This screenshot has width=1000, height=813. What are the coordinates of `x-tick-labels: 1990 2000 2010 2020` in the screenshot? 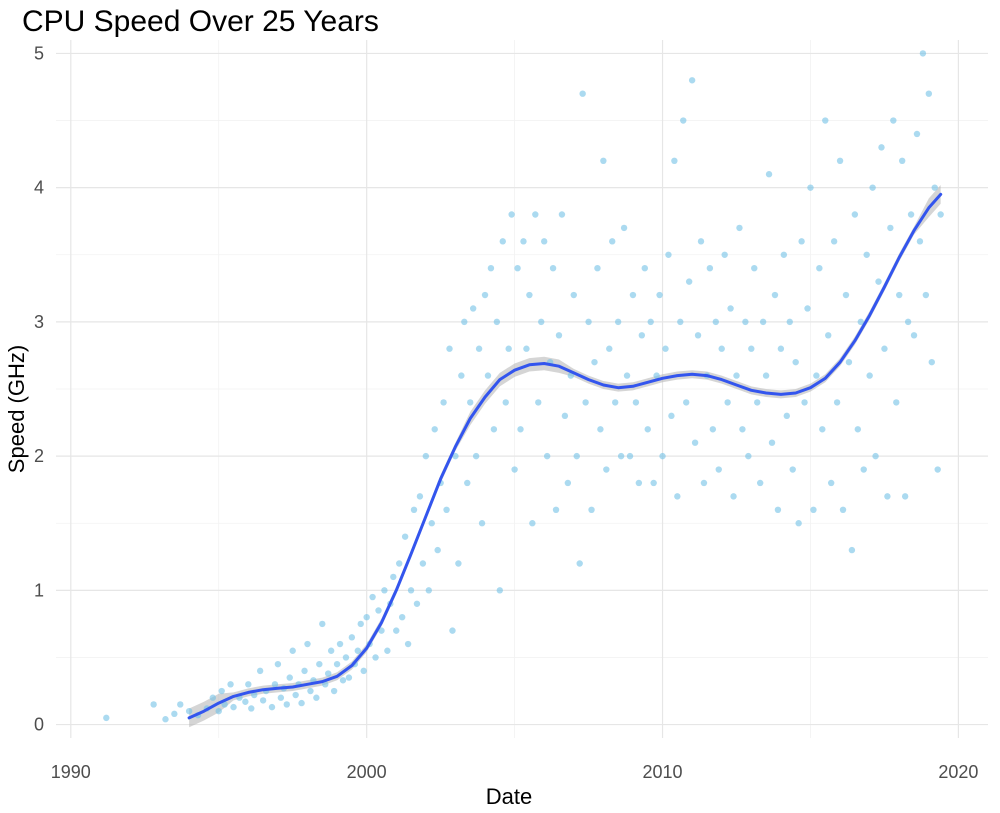 It's located at (515, 772).